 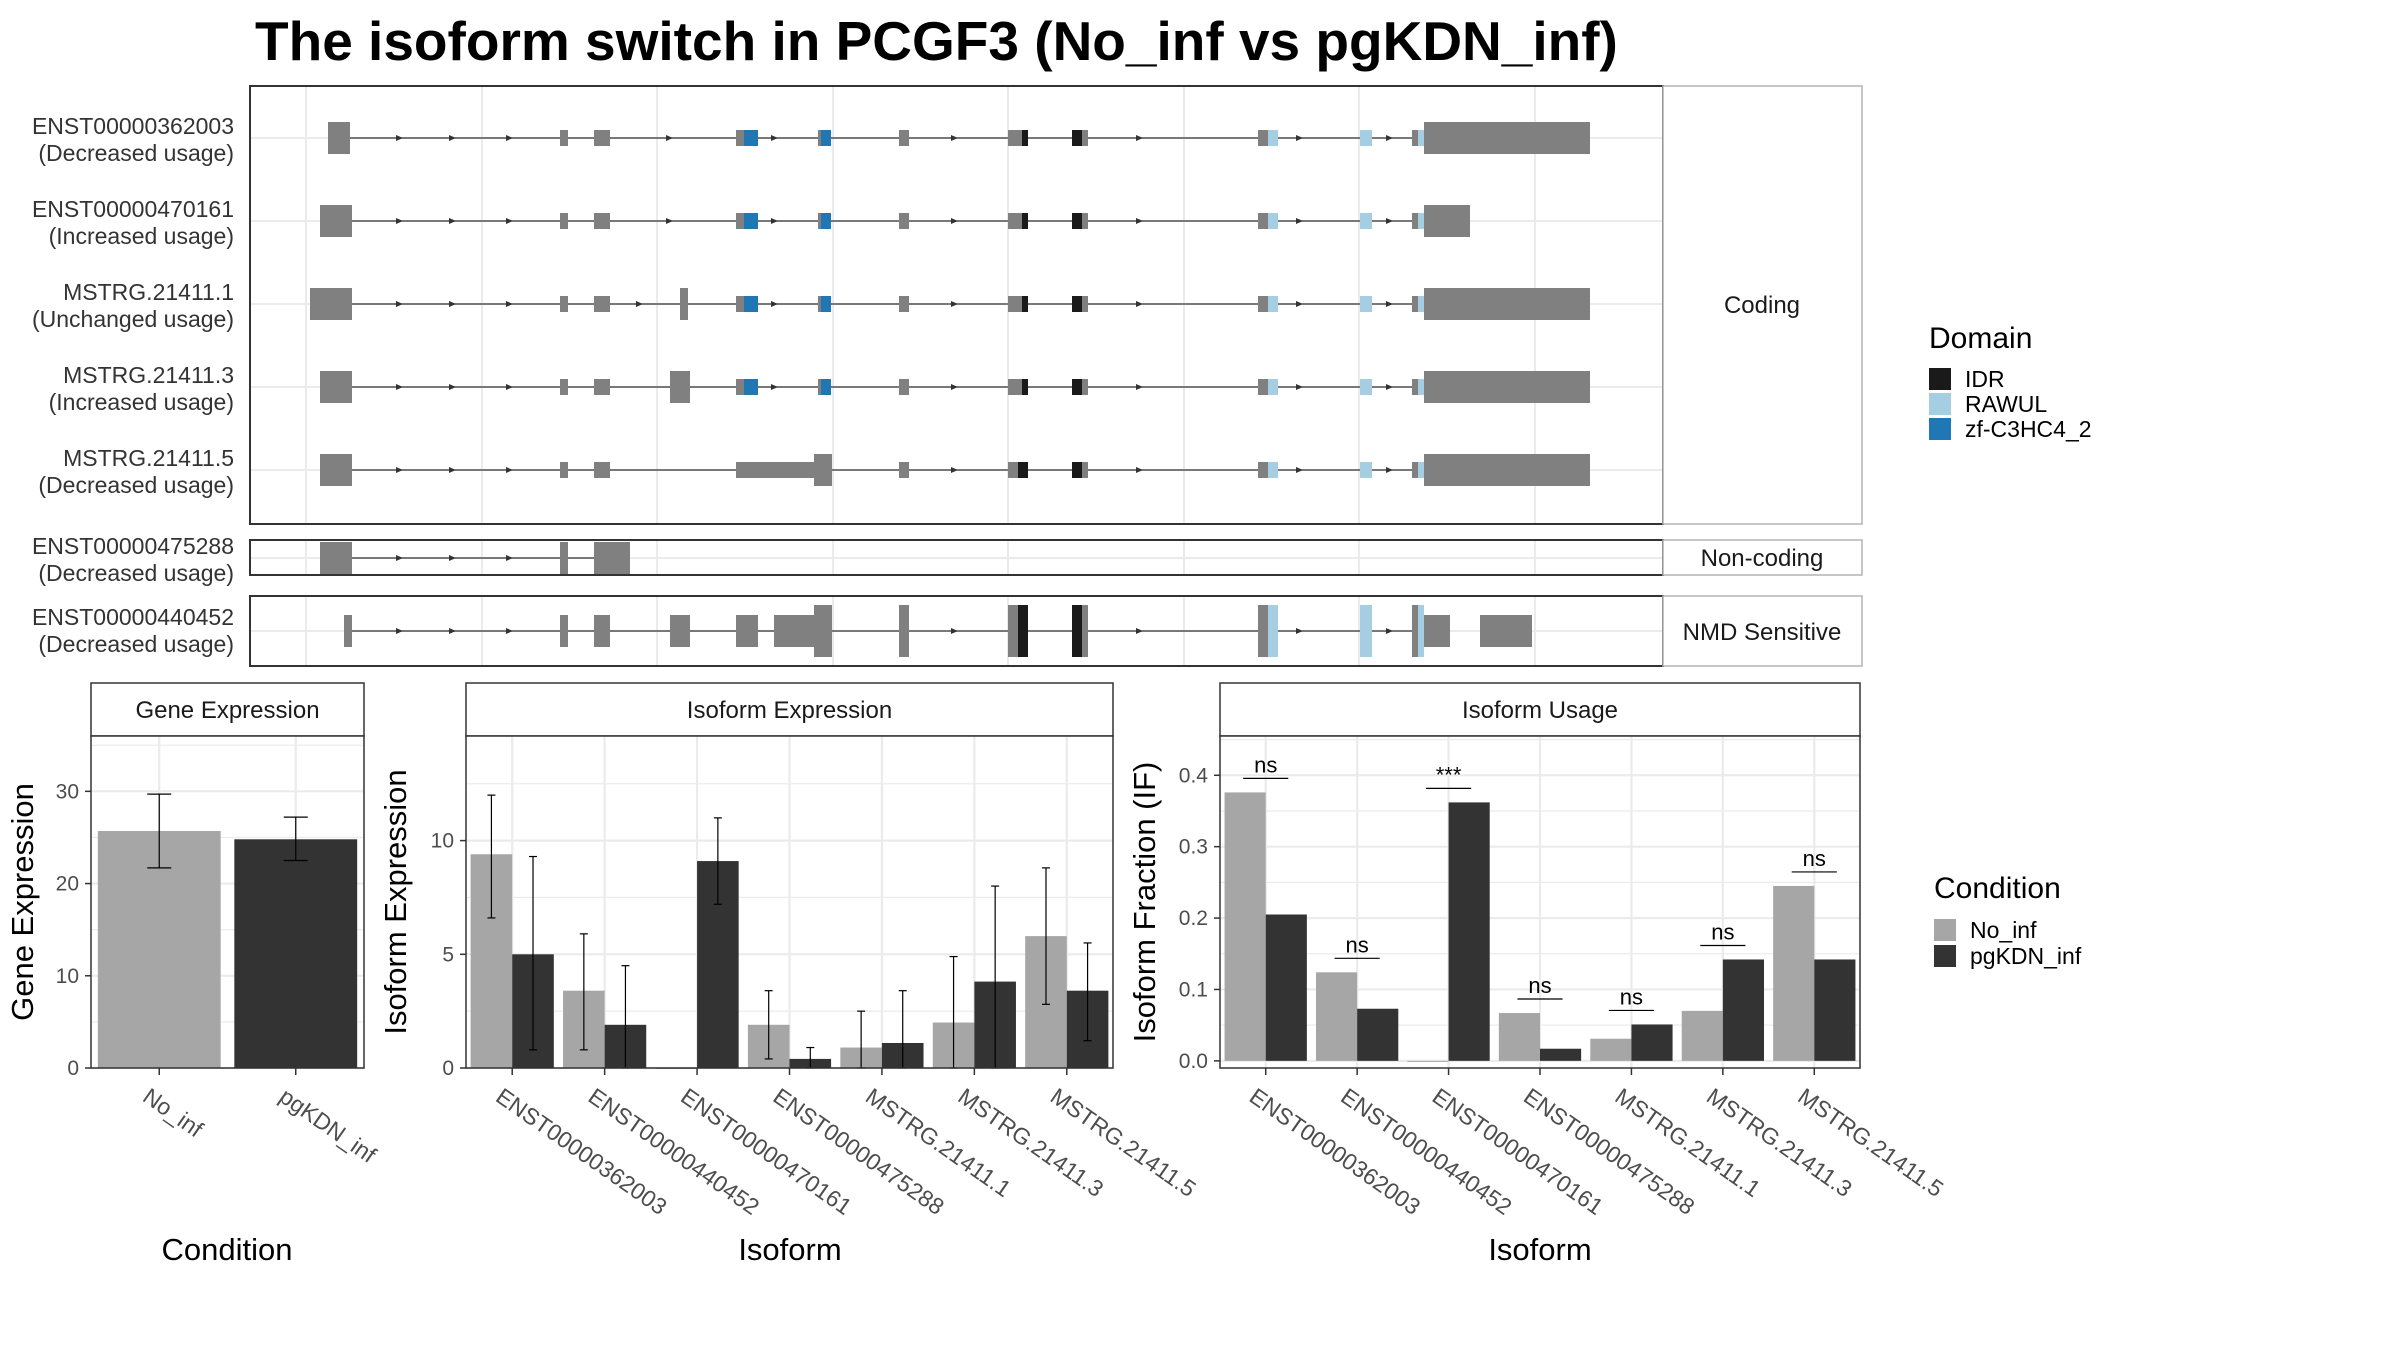 I want to click on y-tick-label: 5, so click(x=448, y=954).